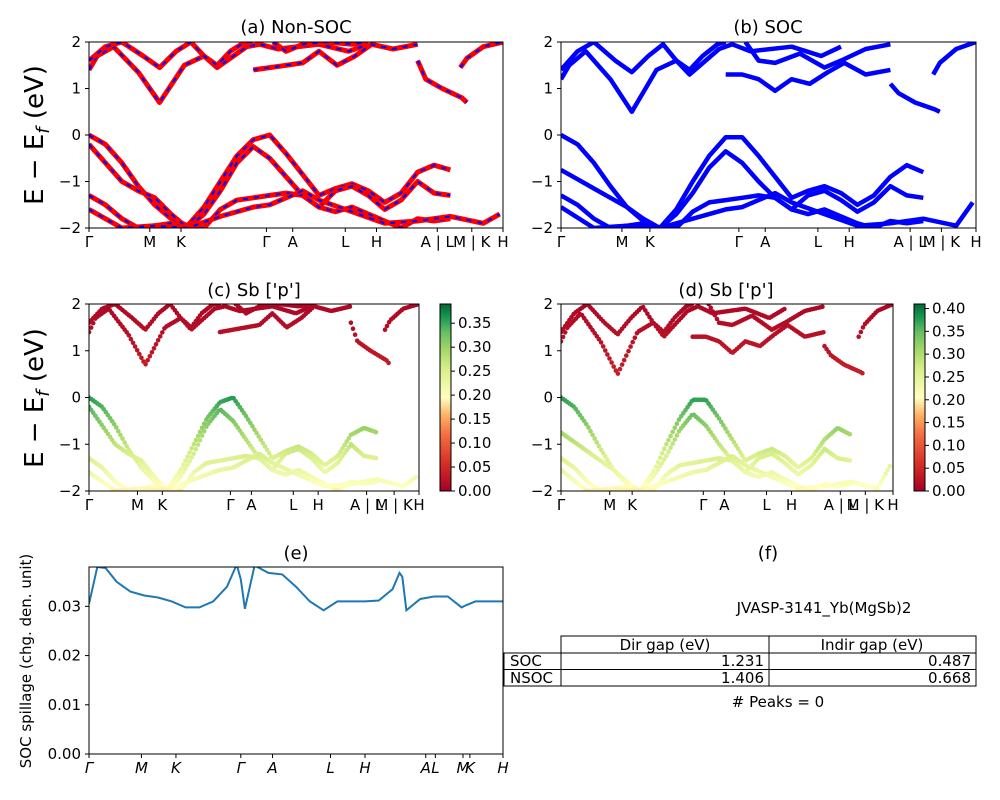 Image resolution: width=1000 pixels, height=800 pixels. Describe the element at coordinates (542, 491) in the screenshot. I see `y-tick-label: −2` at that location.